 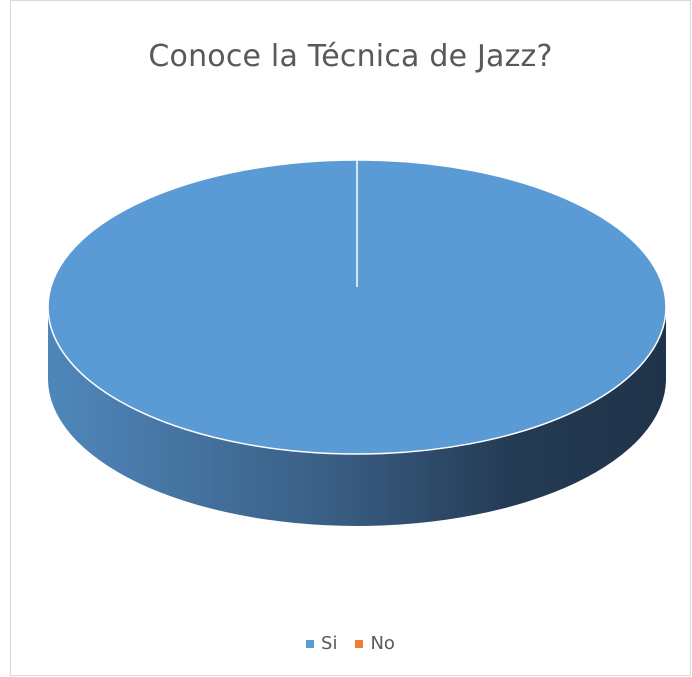 I want to click on legend-item-si: Si, so click(x=321, y=643).